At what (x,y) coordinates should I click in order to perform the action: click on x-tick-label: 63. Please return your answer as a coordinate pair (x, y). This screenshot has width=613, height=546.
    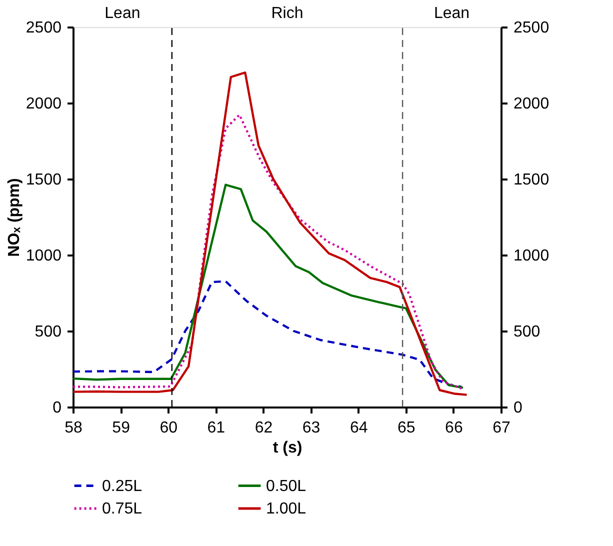
    Looking at the image, I should click on (311, 428).